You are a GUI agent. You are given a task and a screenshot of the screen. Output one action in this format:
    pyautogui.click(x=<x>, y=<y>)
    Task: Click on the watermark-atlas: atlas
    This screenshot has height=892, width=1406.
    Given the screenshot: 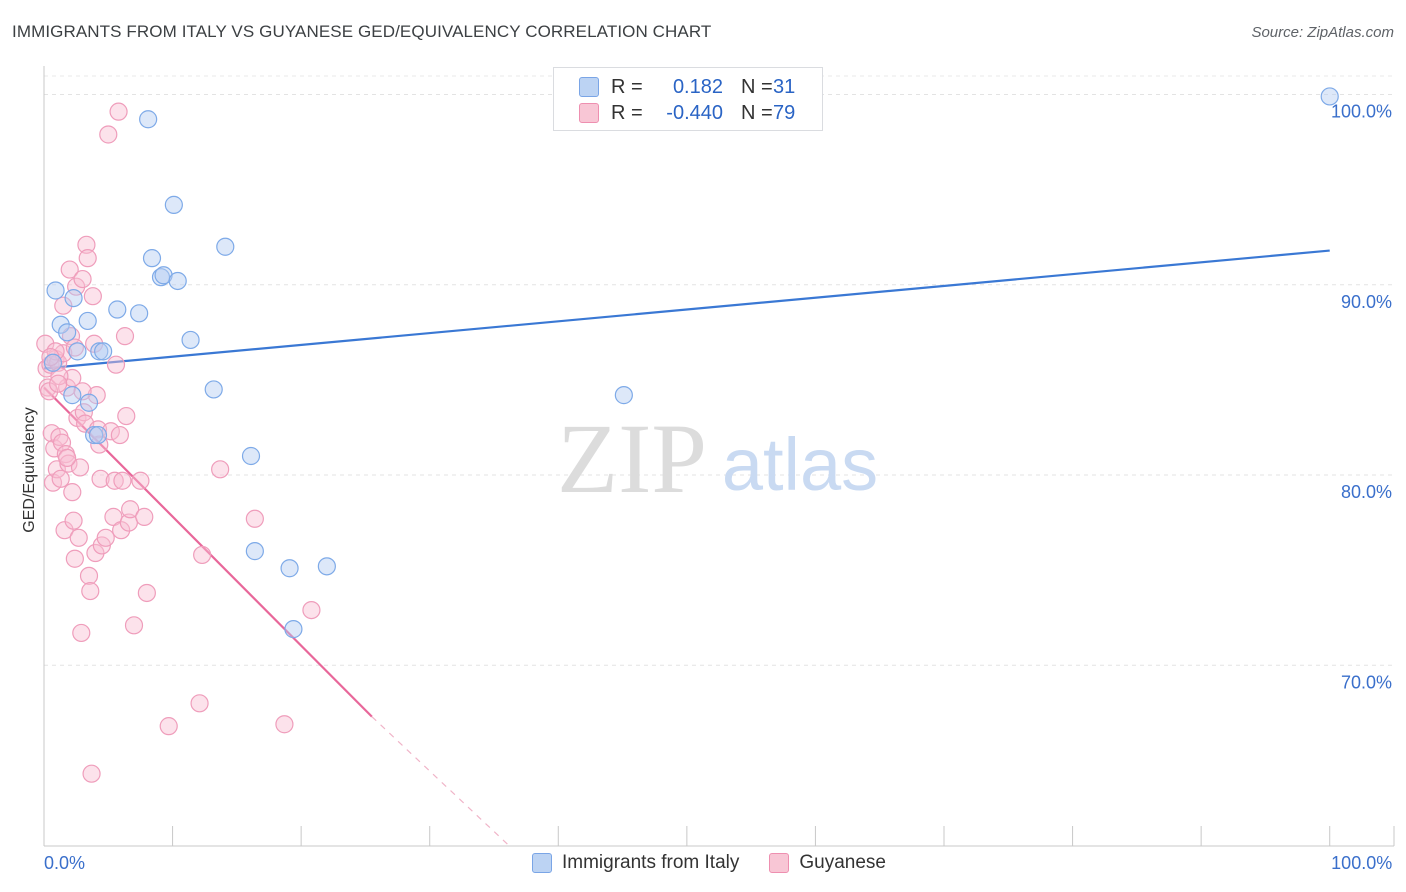 What is the action you would take?
    pyautogui.click(x=800, y=464)
    